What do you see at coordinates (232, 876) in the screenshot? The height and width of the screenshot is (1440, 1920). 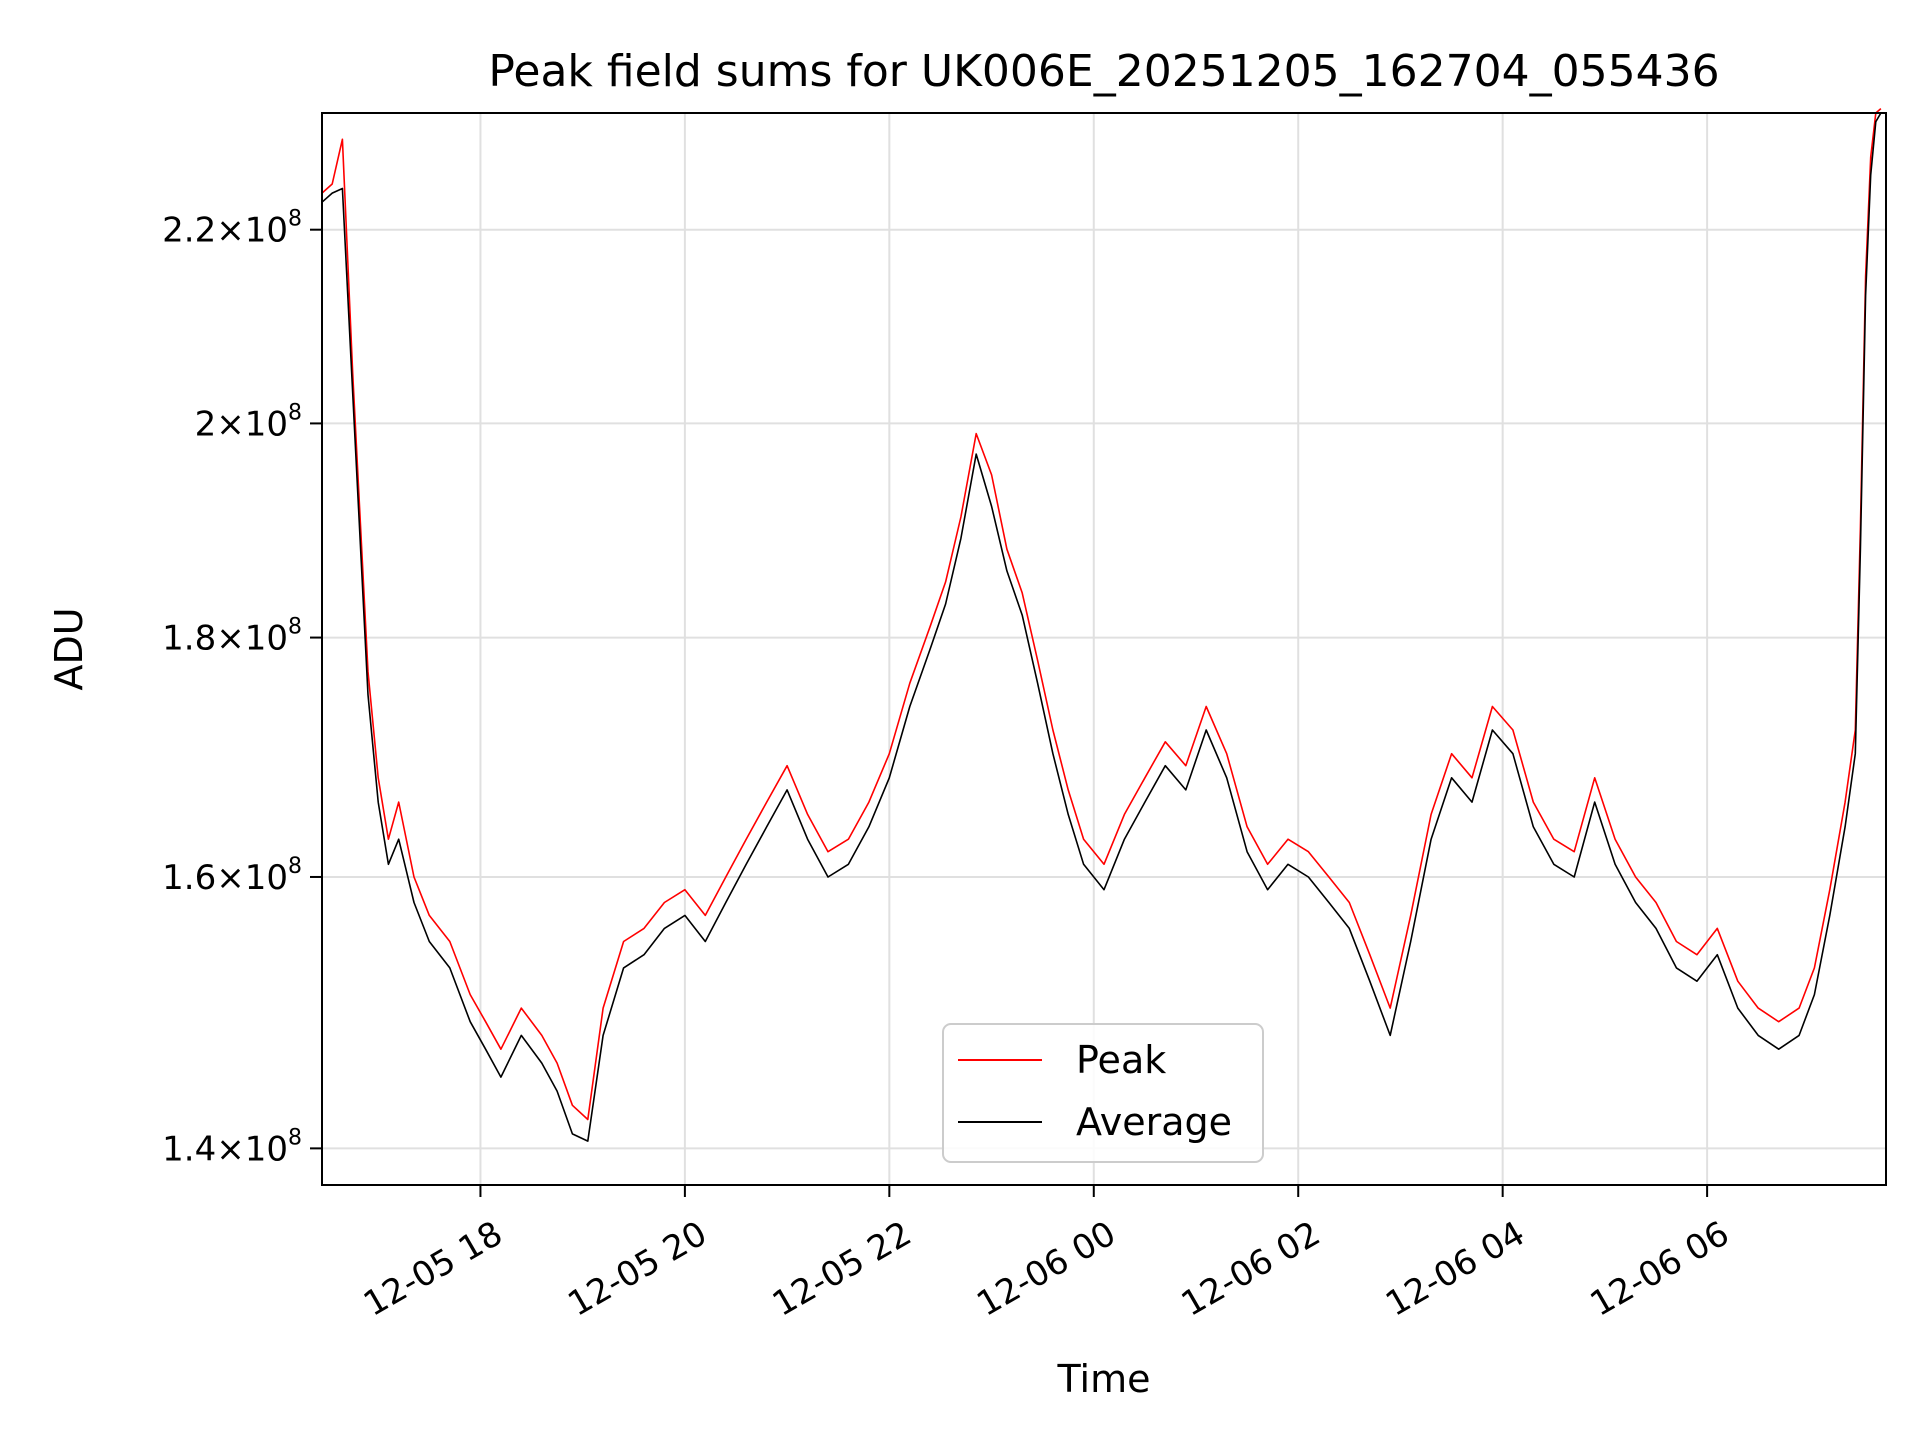 I see `y-tick-label: 1.6×108` at bounding box center [232, 876].